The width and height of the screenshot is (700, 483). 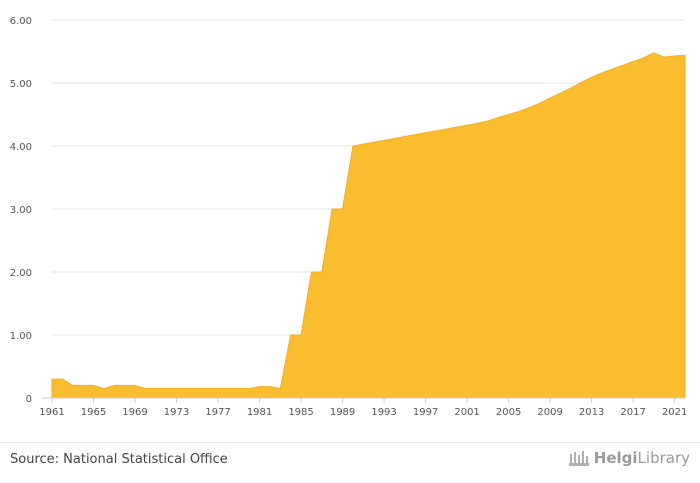 What do you see at coordinates (29, 399) in the screenshot?
I see `y-tick-label: 0` at bounding box center [29, 399].